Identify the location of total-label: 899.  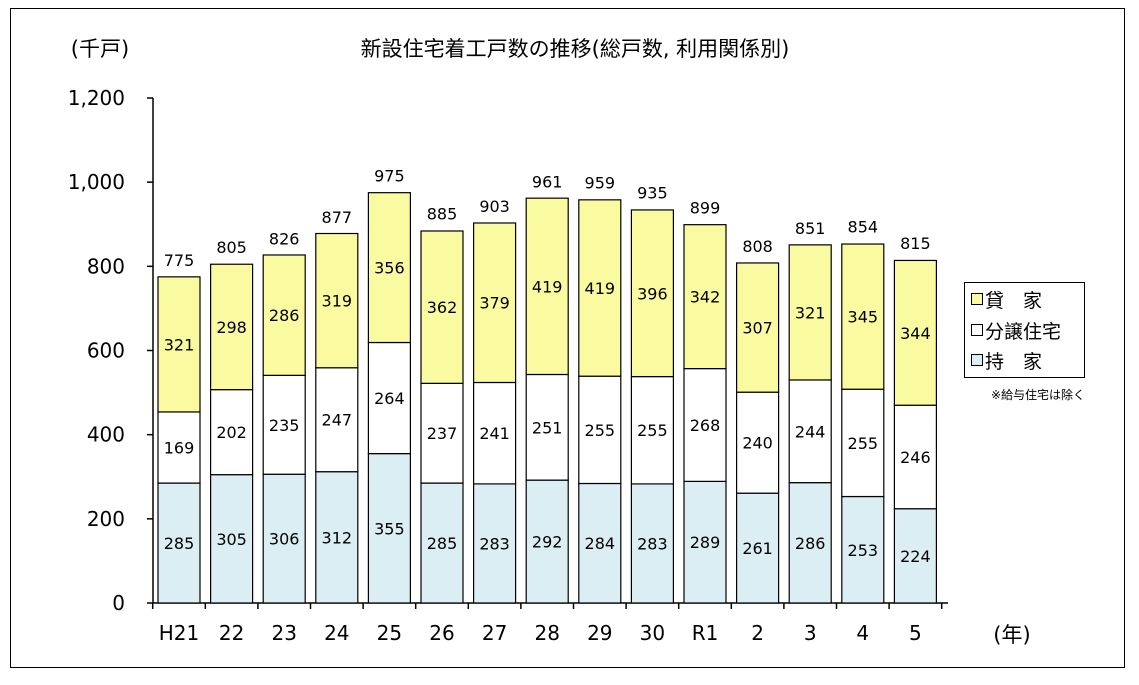
(705, 208).